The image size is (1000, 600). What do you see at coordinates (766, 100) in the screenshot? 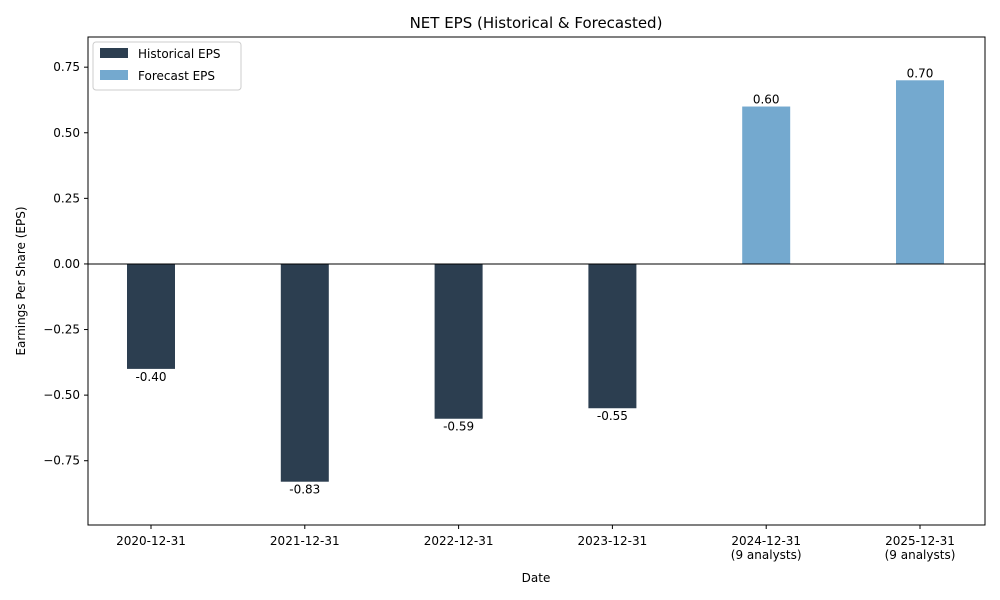
I see `data-label: 0.60` at bounding box center [766, 100].